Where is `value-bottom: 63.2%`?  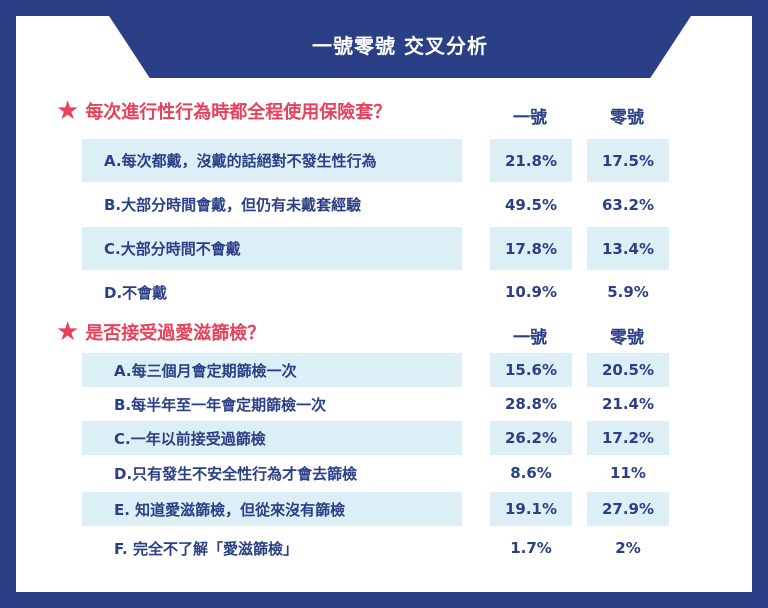 value-bottom: 63.2% is located at coordinates (628, 204).